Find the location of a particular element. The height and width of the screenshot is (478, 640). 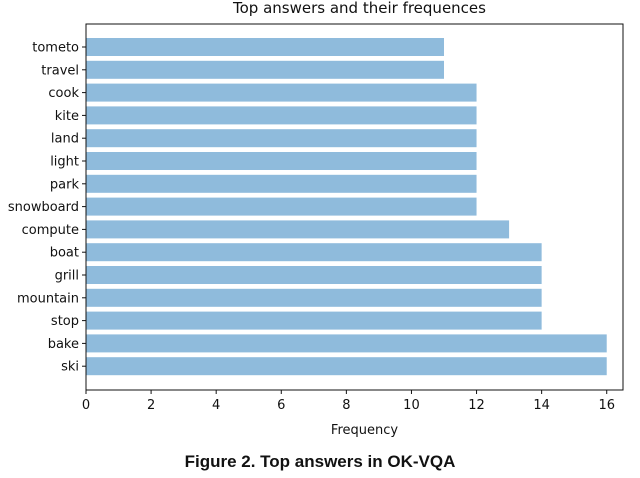

bar-mountain is located at coordinates (314, 297).